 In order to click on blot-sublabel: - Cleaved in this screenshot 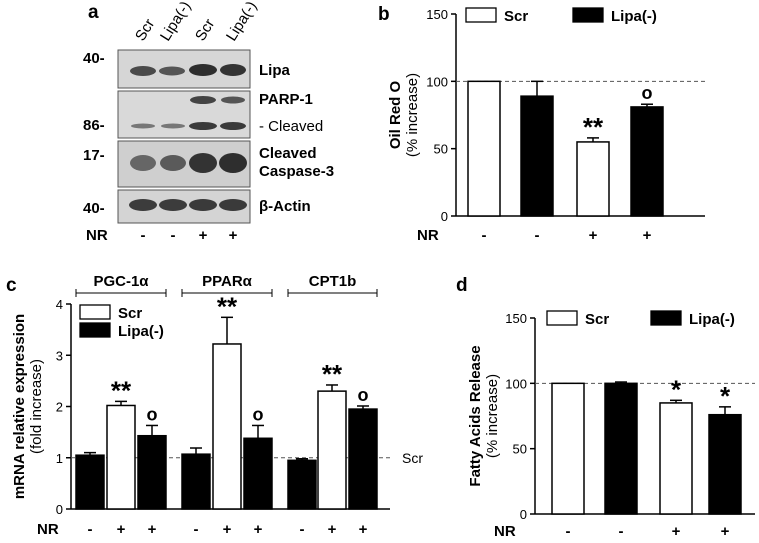, I will do `click(291, 126)`.